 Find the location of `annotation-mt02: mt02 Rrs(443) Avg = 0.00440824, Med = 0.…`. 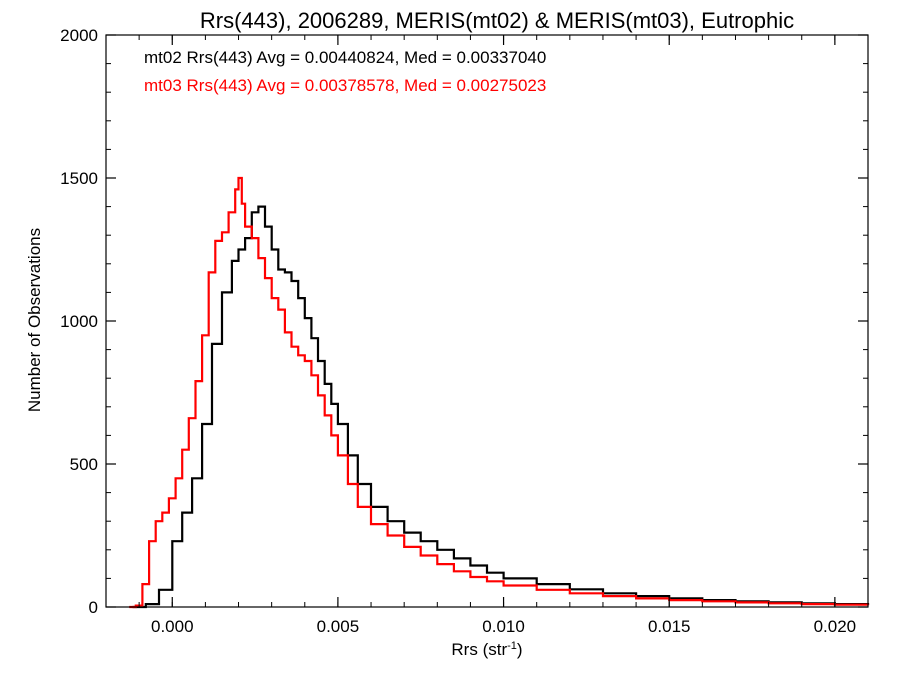

annotation-mt02: mt02 Rrs(443) Avg = 0.00440824, Med = 0.… is located at coordinates (345, 57).